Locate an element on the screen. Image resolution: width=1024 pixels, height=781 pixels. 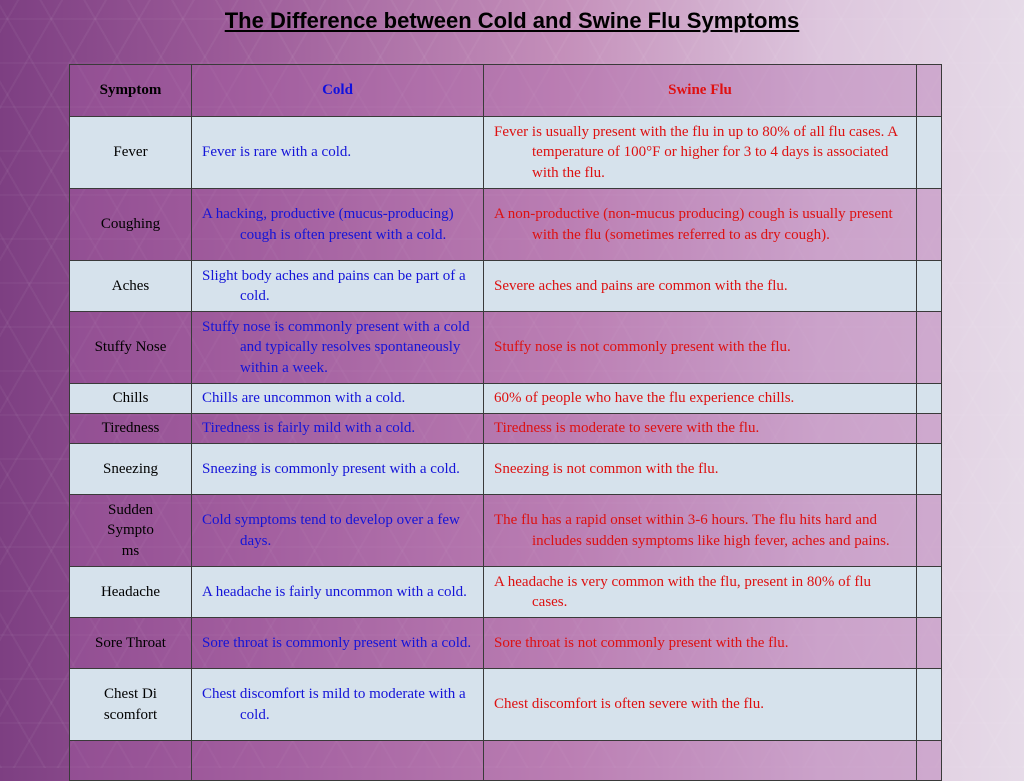
symptom-cell is located at coordinates (130, 760).